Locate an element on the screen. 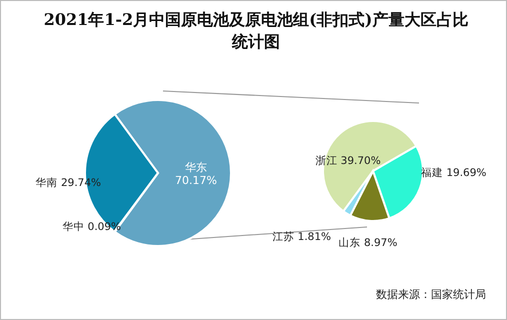 The height and width of the screenshot is (320, 507). slice-label: 华东 is located at coordinates (196, 167).